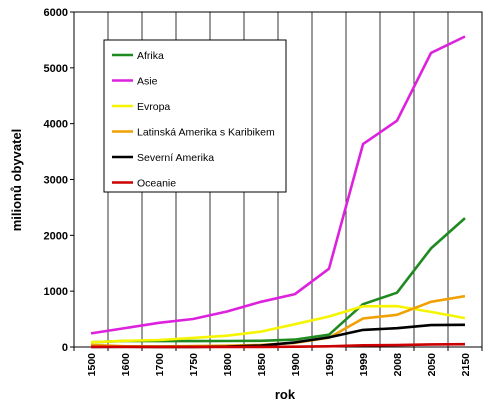 The width and height of the screenshot is (500, 406). Describe the element at coordinates (398, 365) in the screenshot. I see `x-tick-label: 2008` at that location.